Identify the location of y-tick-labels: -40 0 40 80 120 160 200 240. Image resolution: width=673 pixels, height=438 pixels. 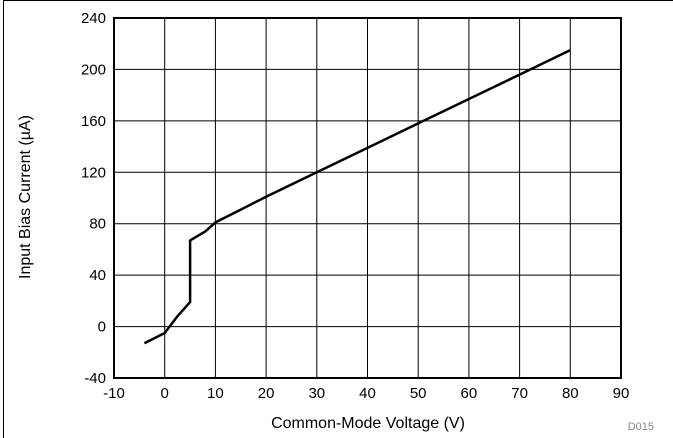
(93, 198).